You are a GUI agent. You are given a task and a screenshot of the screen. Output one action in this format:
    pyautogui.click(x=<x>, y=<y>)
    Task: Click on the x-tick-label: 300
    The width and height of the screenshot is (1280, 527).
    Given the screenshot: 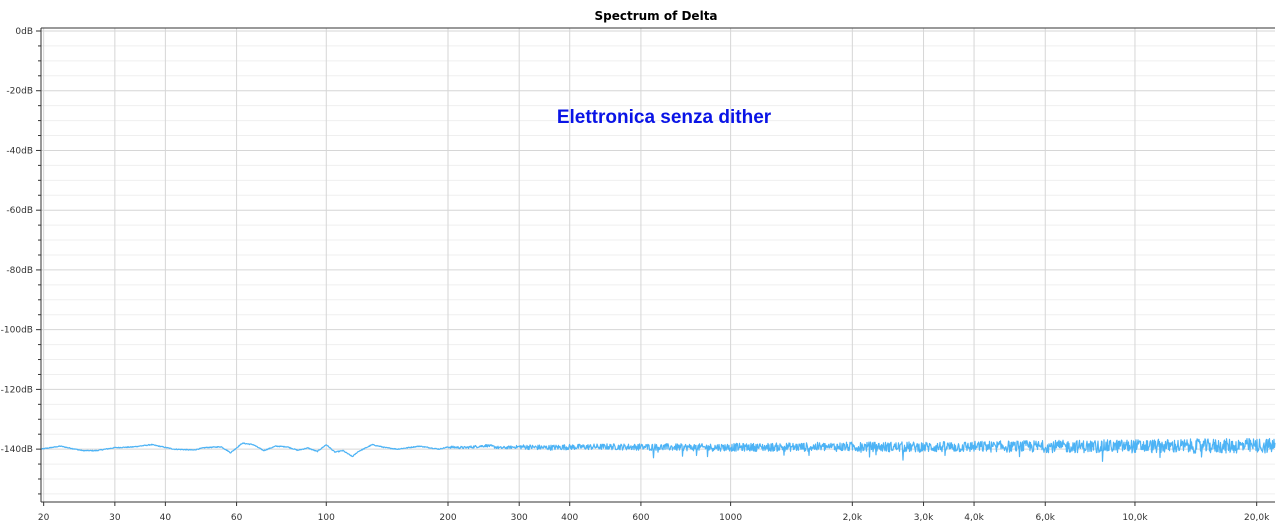 What is the action you would take?
    pyautogui.click(x=519, y=518)
    